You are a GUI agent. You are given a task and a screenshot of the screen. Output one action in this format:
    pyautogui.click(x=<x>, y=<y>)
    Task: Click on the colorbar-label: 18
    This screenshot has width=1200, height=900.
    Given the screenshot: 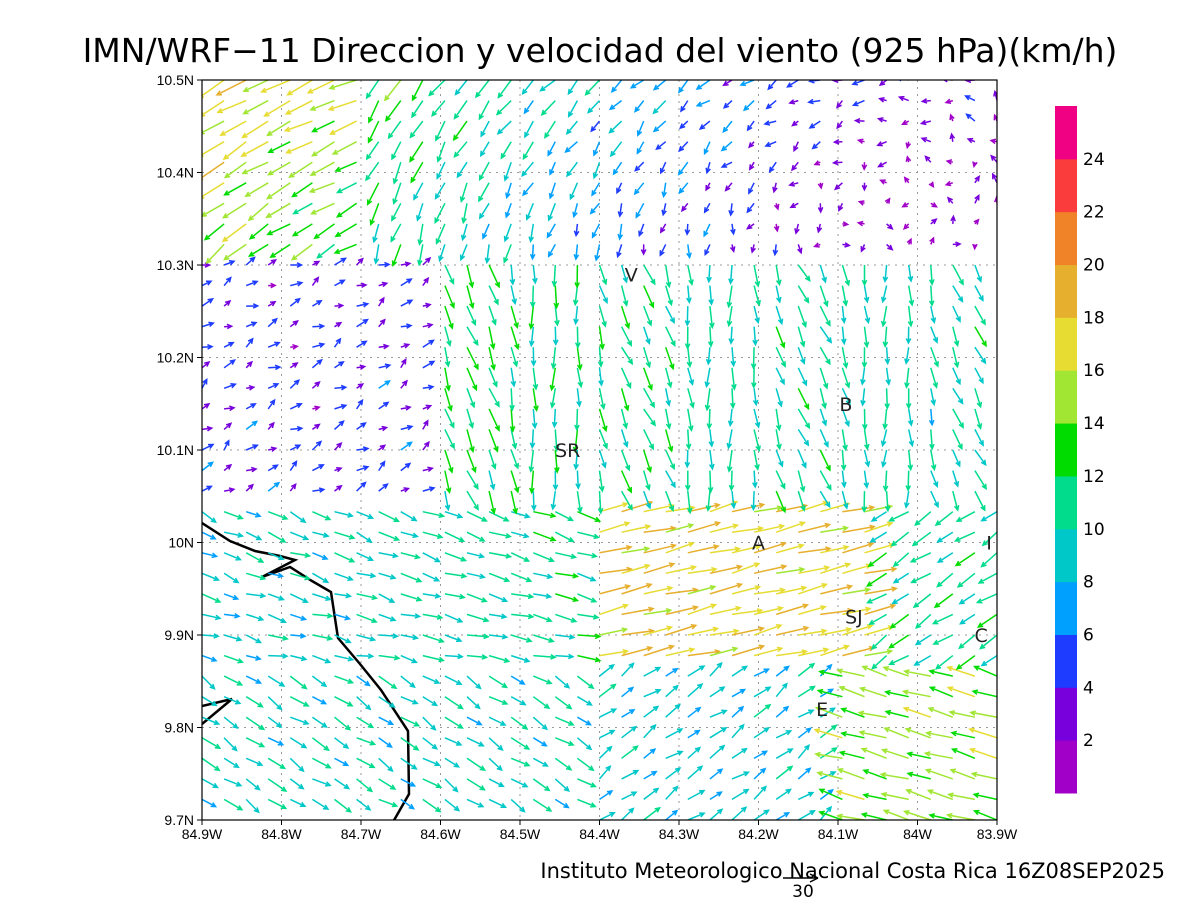 What is the action you would take?
    pyautogui.click(x=1094, y=318)
    